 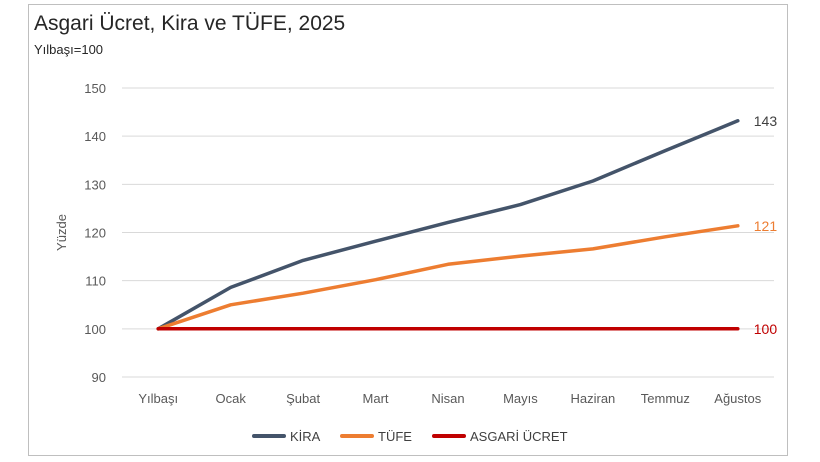 What do you see at coordinates (95, 329) in the screenshot?
I see `y-tick-label: 100` at bounding box center [95, 329].